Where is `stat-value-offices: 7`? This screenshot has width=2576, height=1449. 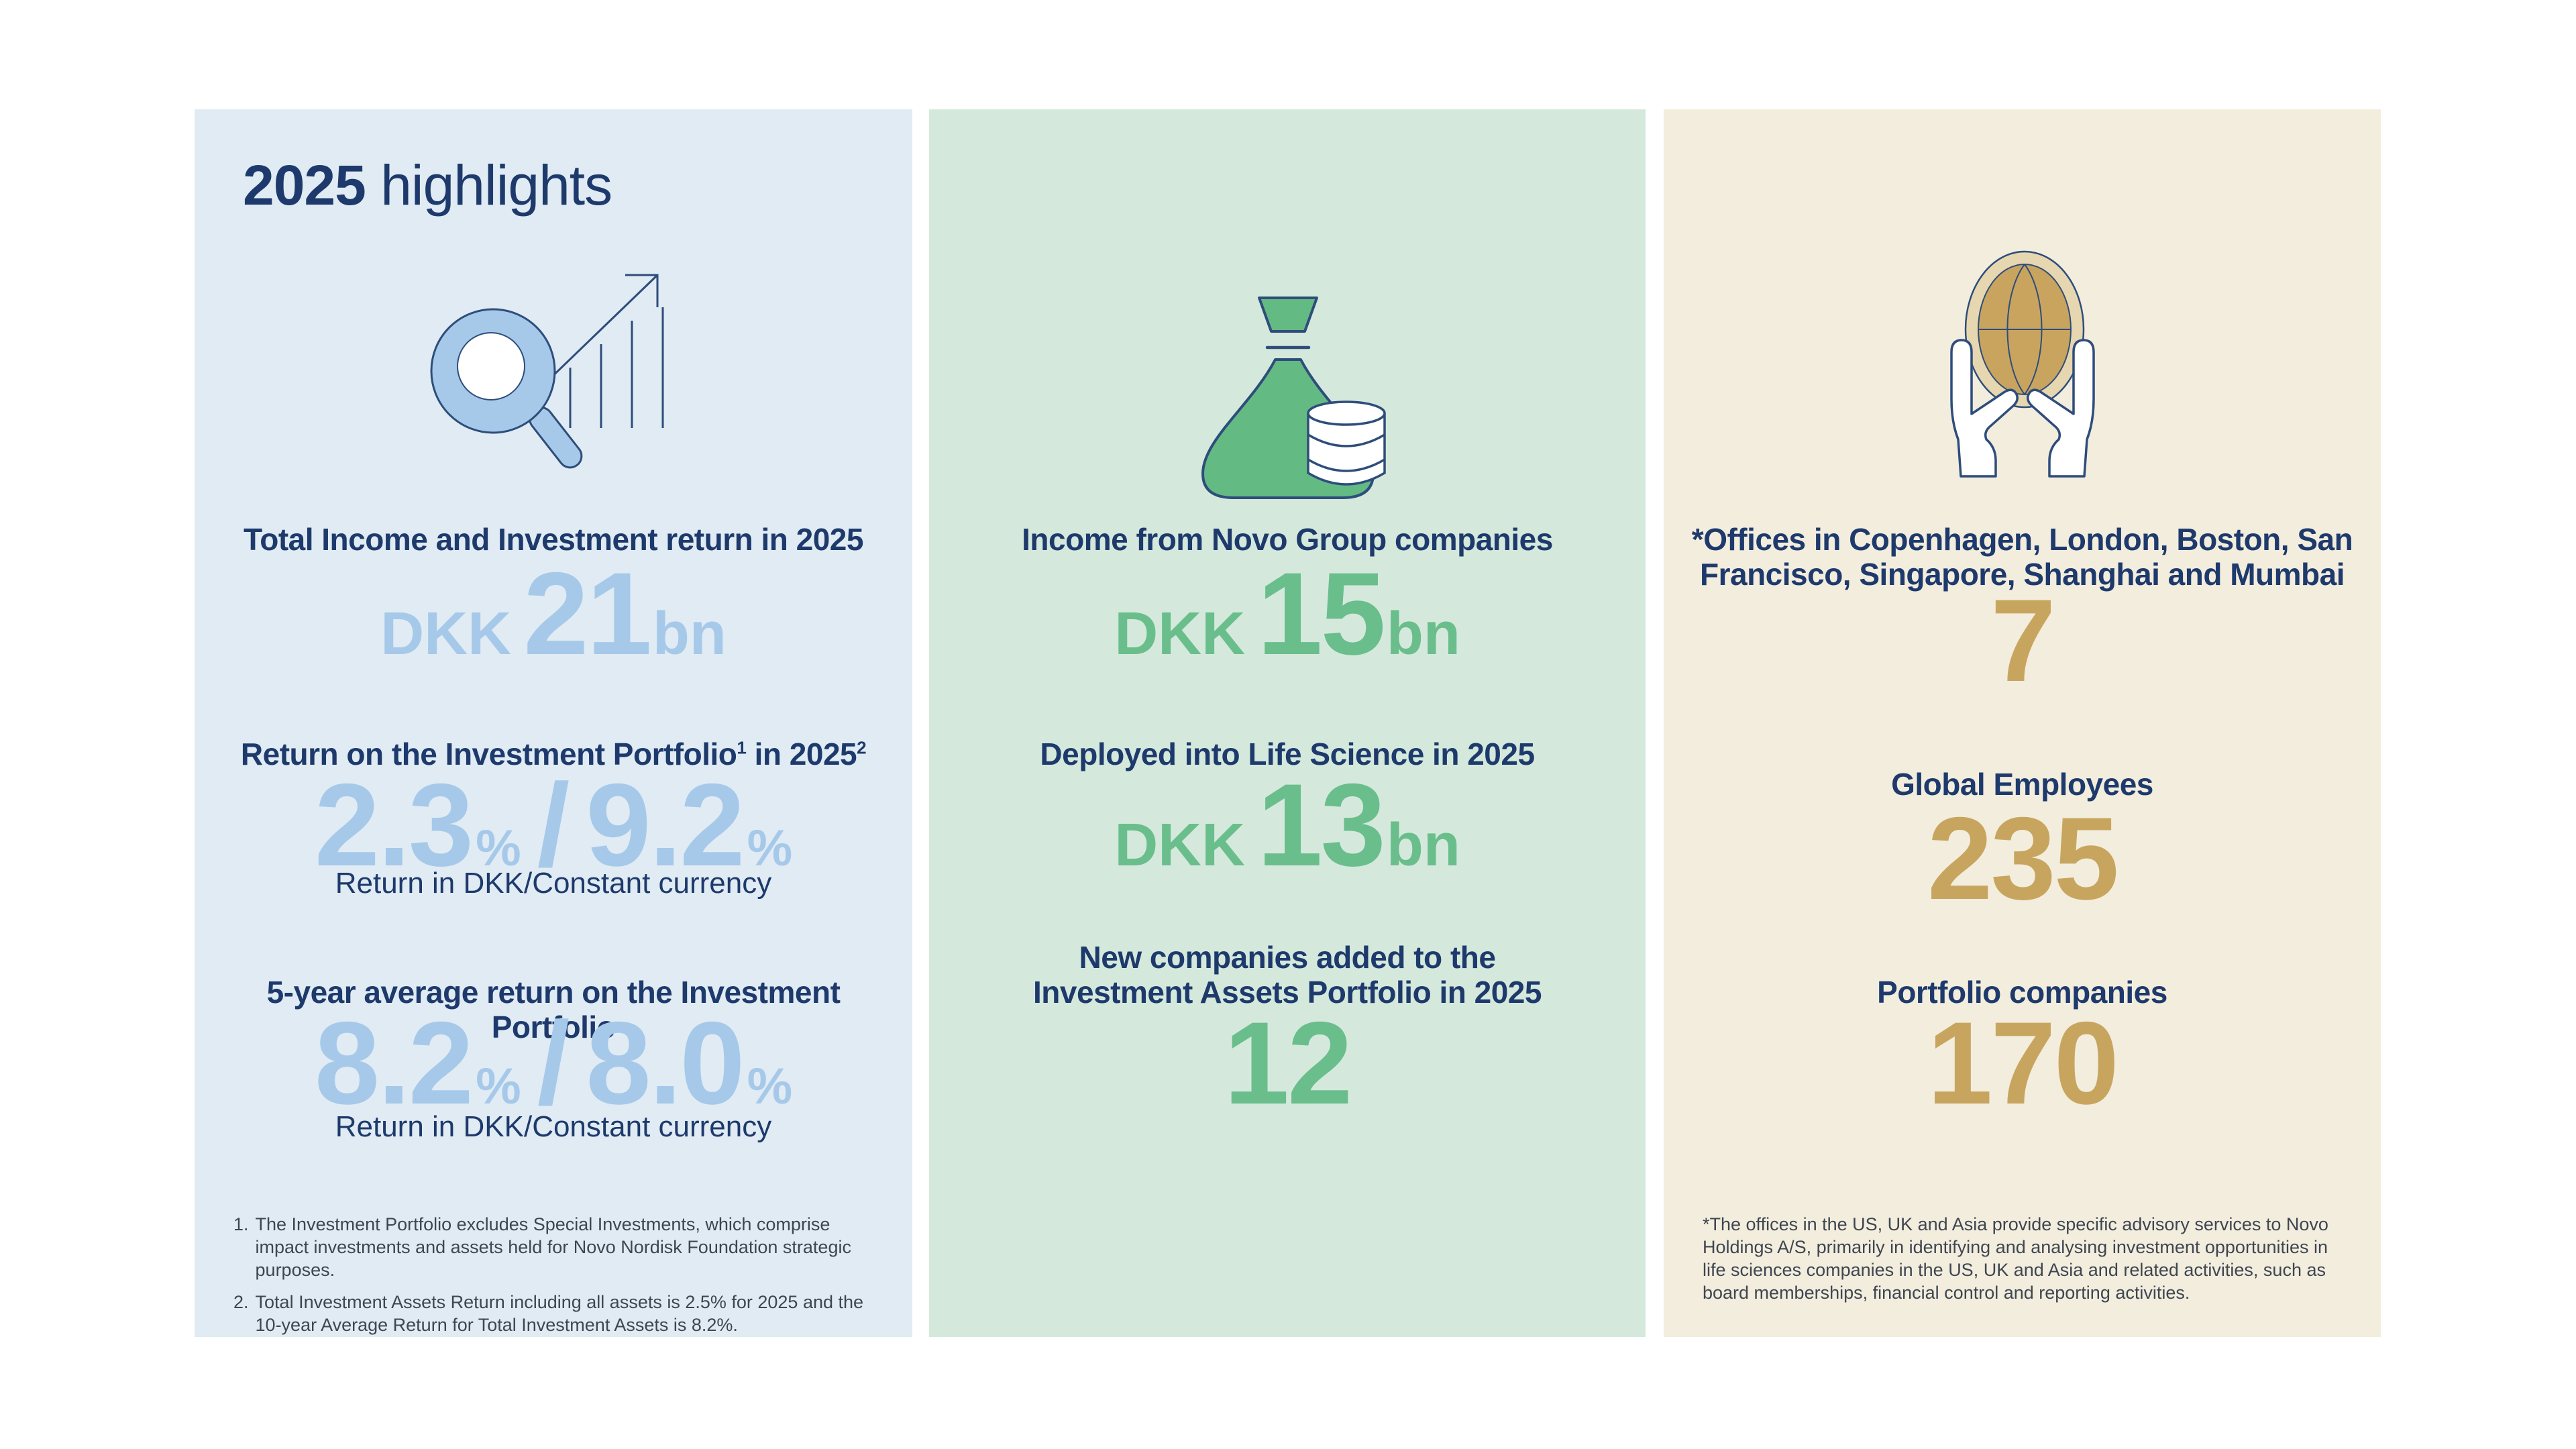 stat-value-offices: 7 is located at coordinates (2022, 641).